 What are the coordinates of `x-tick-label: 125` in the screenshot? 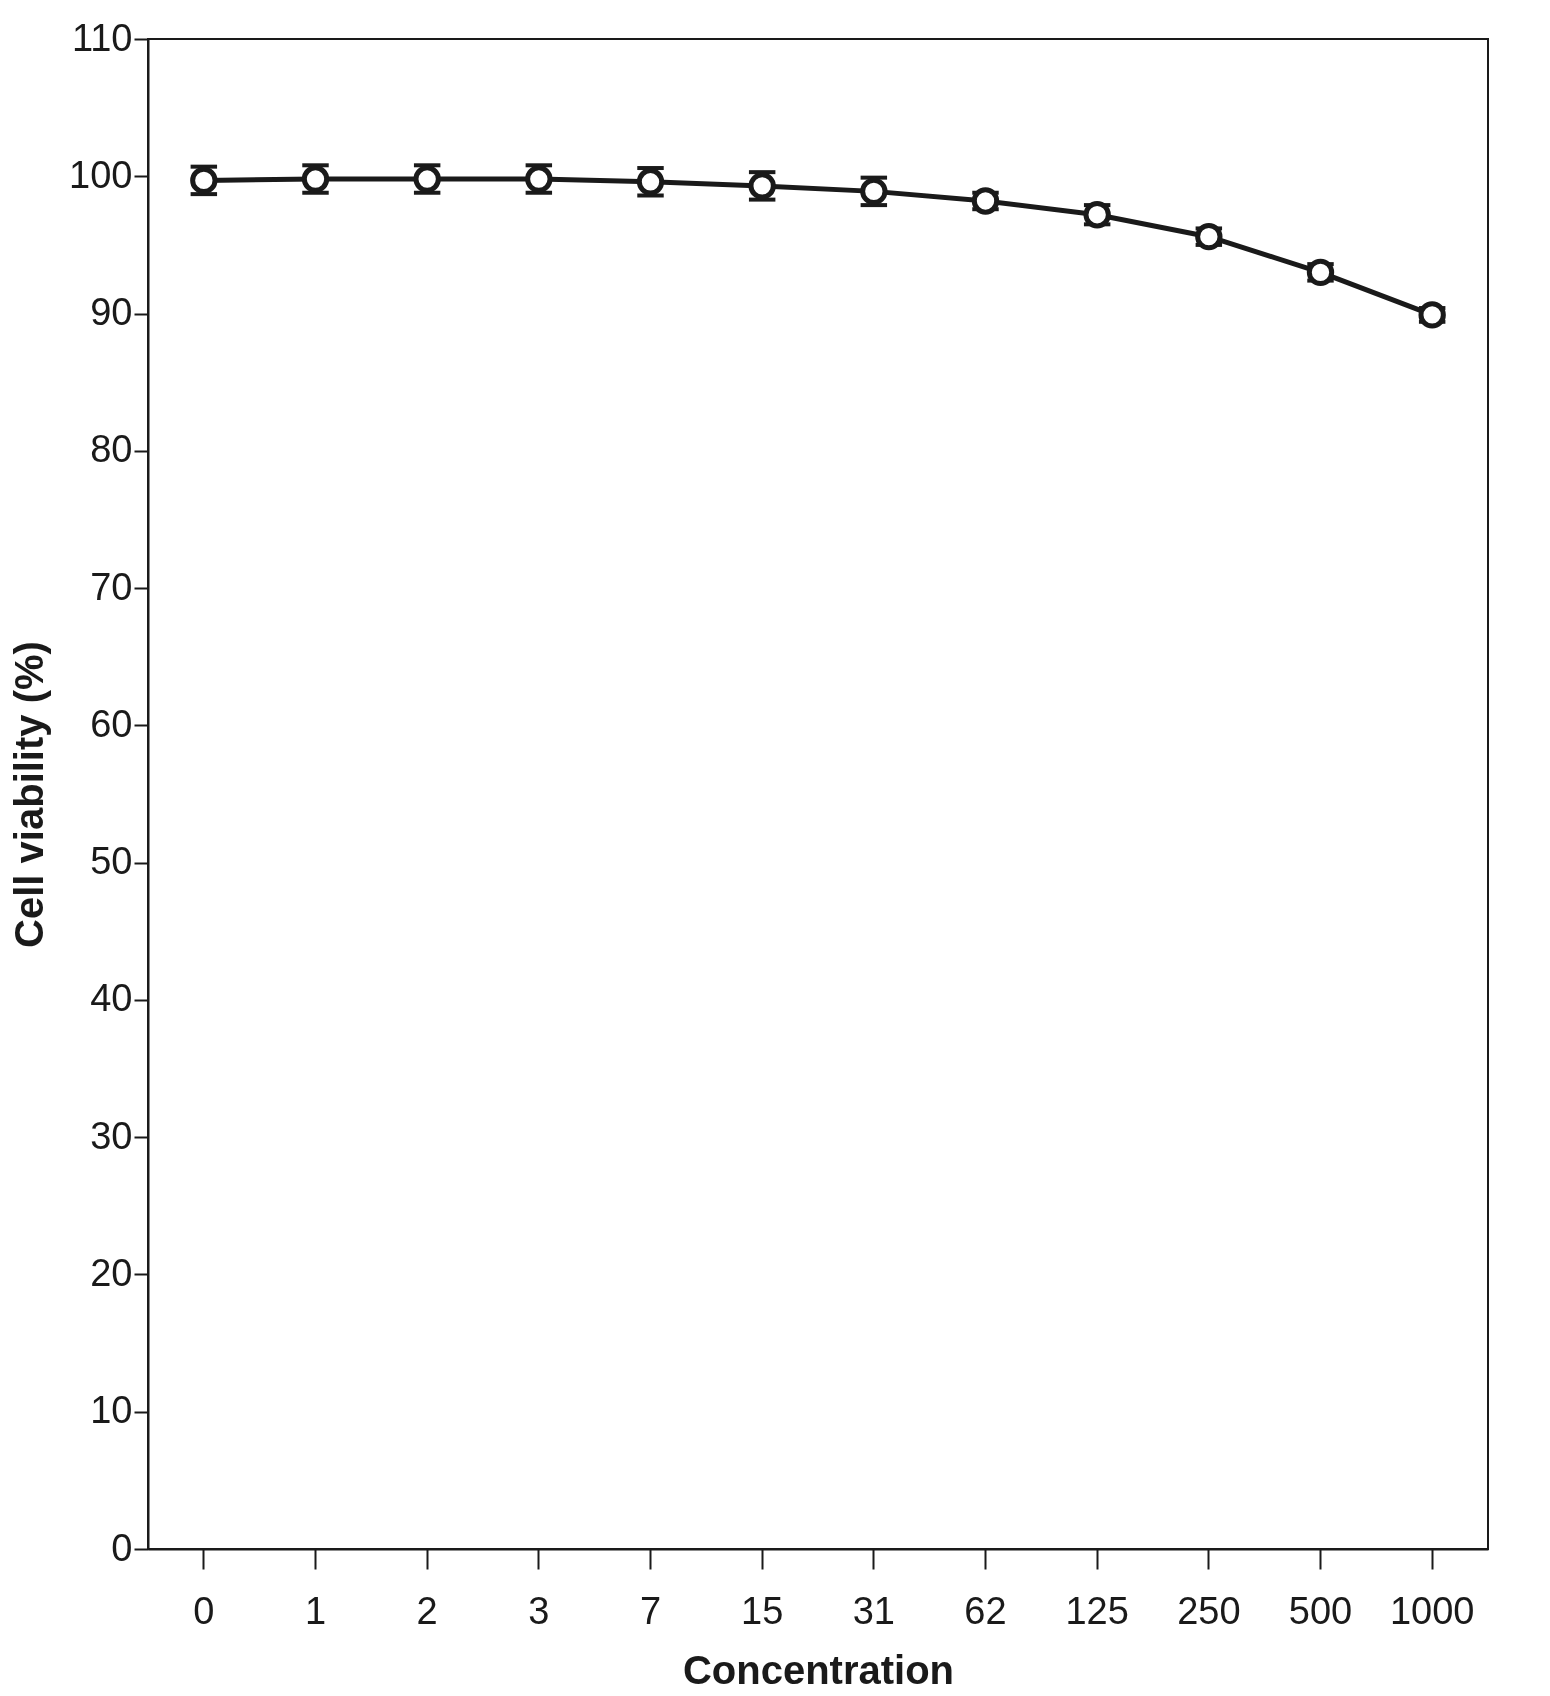 It's located at (1097, 1610).